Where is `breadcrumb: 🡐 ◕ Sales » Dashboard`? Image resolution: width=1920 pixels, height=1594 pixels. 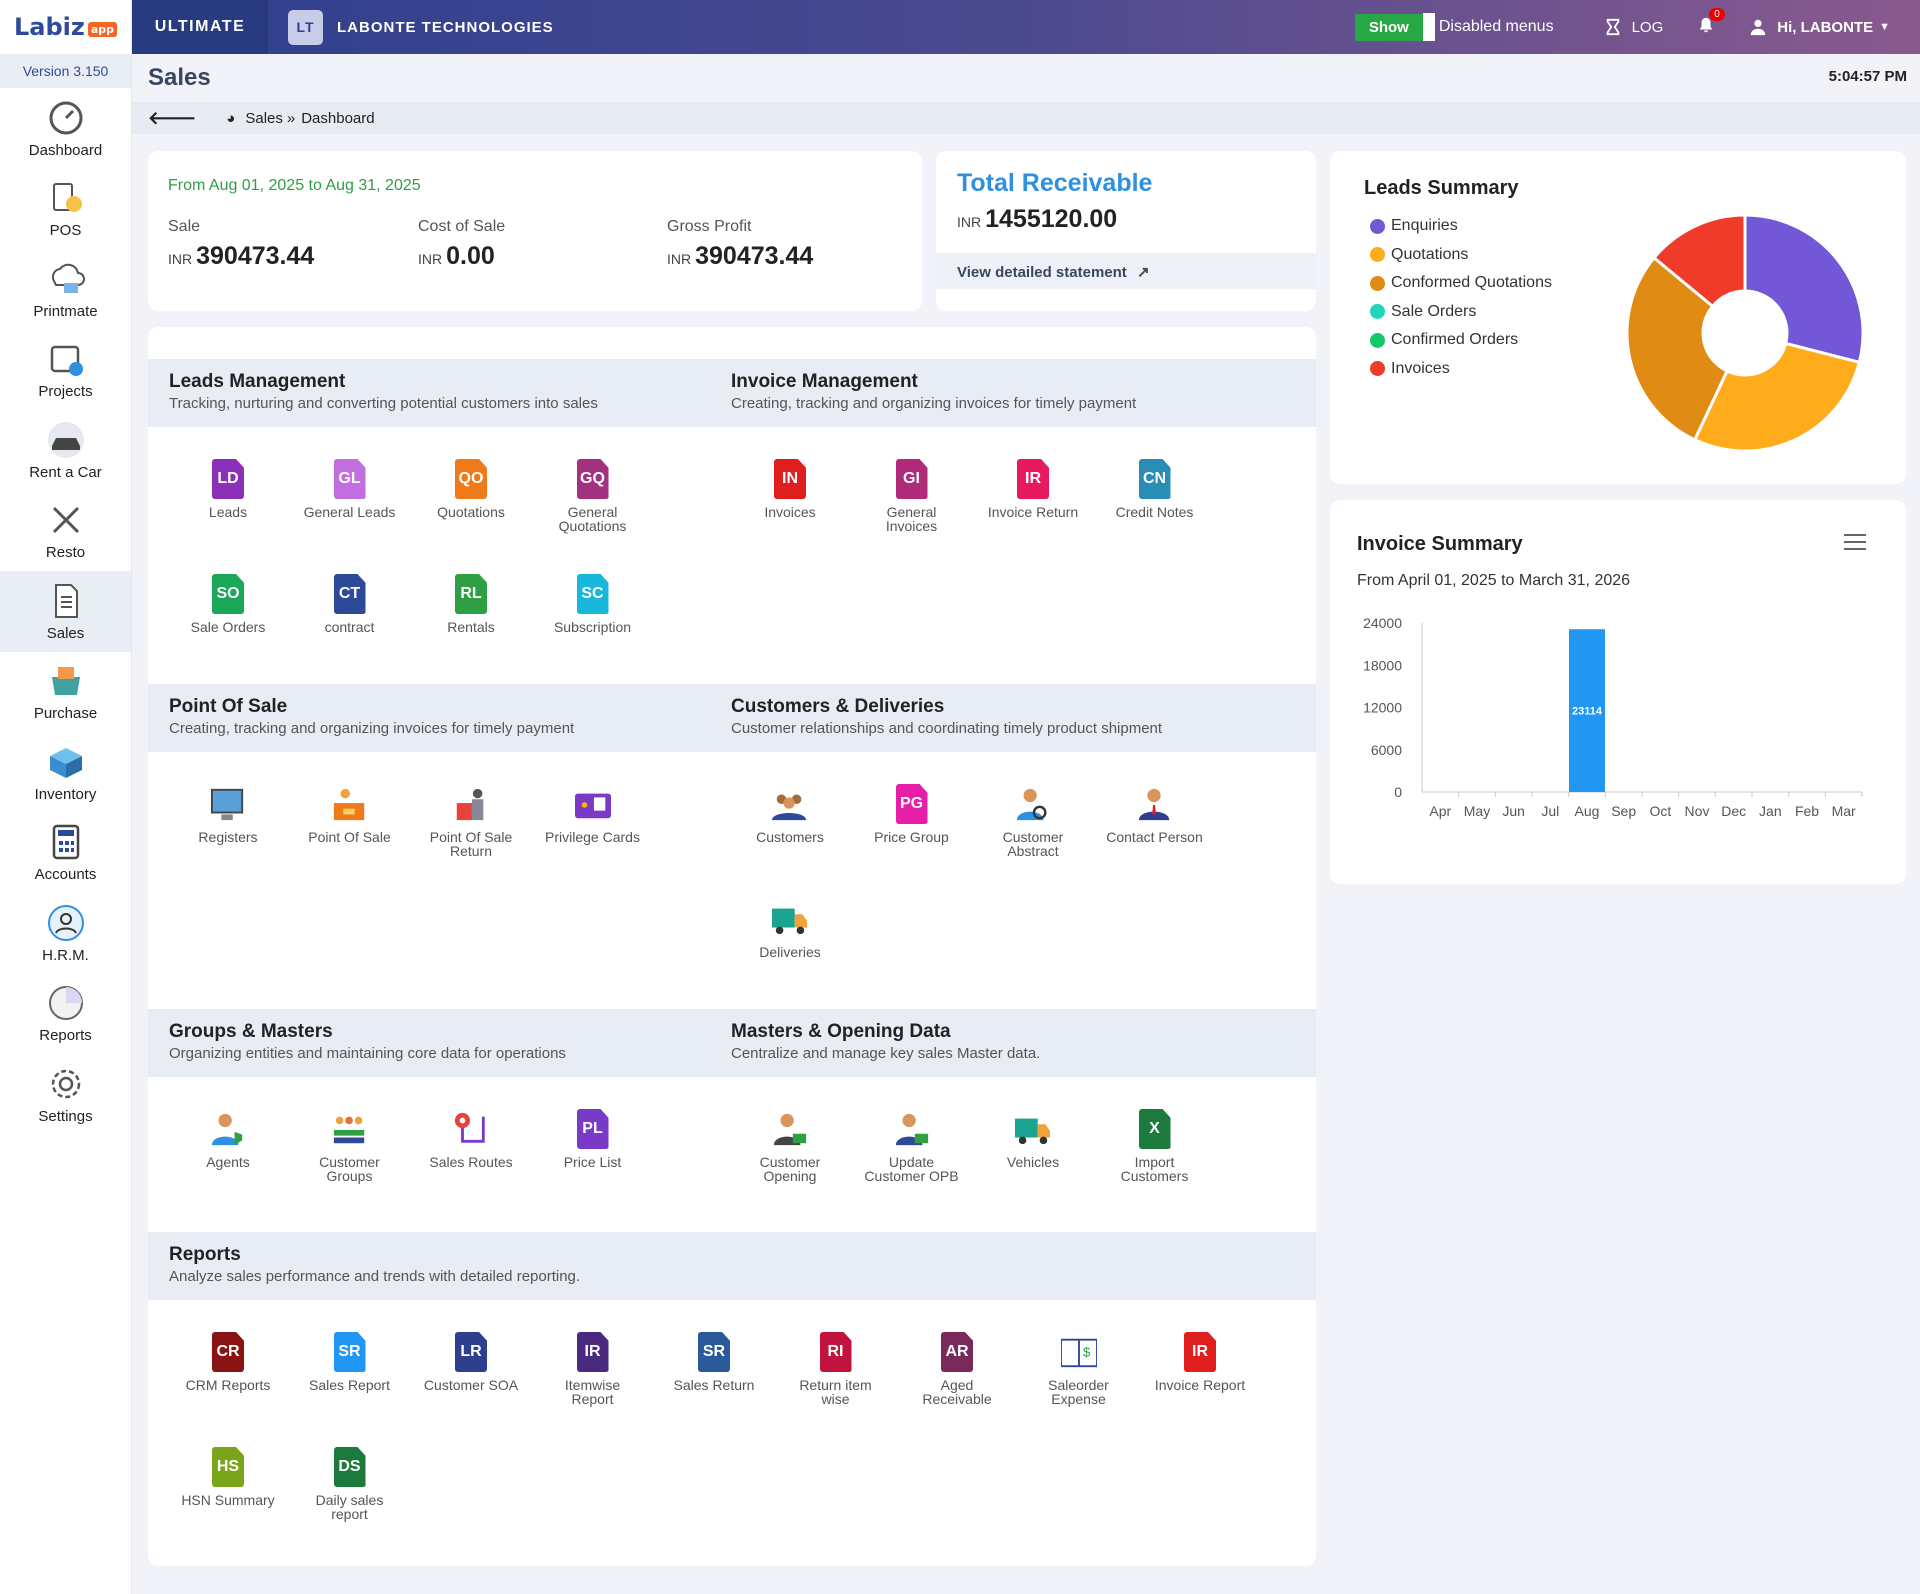
breadcrumb: 🡐 ◕ Sales » Dashboard is located at coordinates (1026, 118).